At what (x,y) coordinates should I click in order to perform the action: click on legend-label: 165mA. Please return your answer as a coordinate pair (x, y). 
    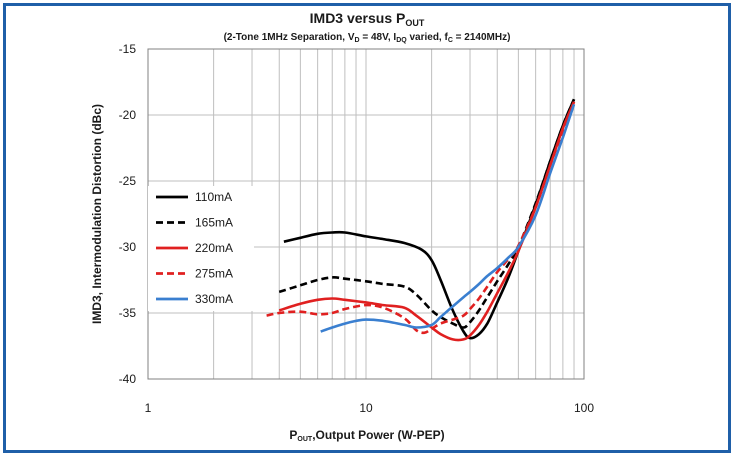
    Looking at the image, I should click on (214, 223).